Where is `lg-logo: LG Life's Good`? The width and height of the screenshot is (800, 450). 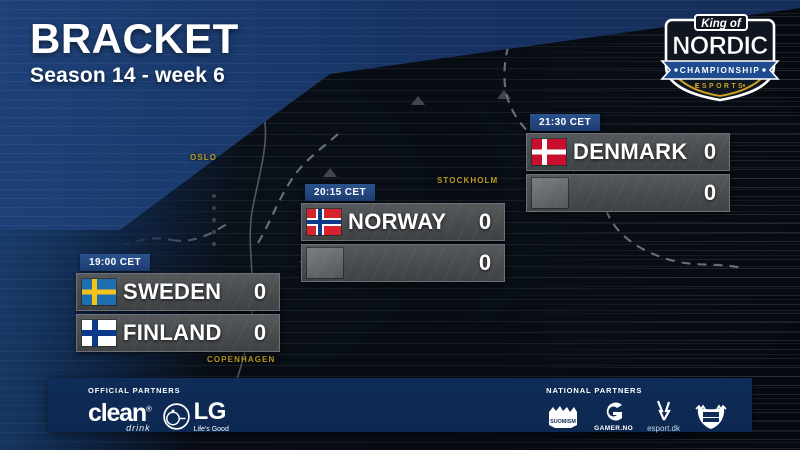
lg-logo: LG Life's Good is located at coordinates (195, 415).